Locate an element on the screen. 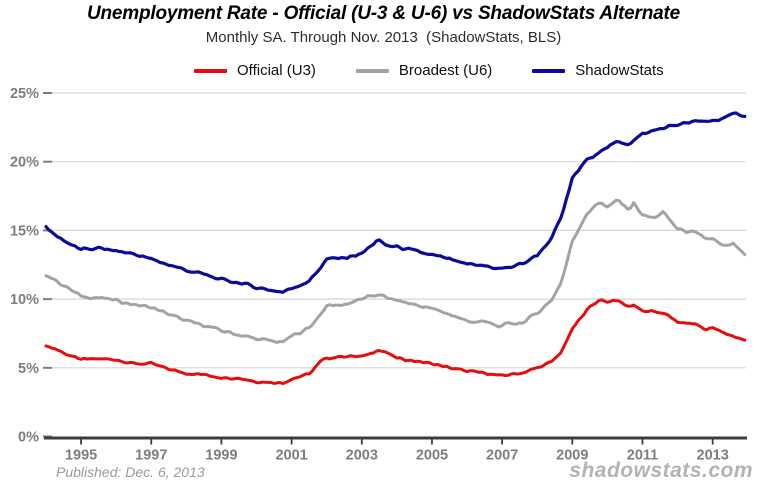 This screenshot has height=491, width=767. y-tick-label: 10% is located at coordinates (24, 300).